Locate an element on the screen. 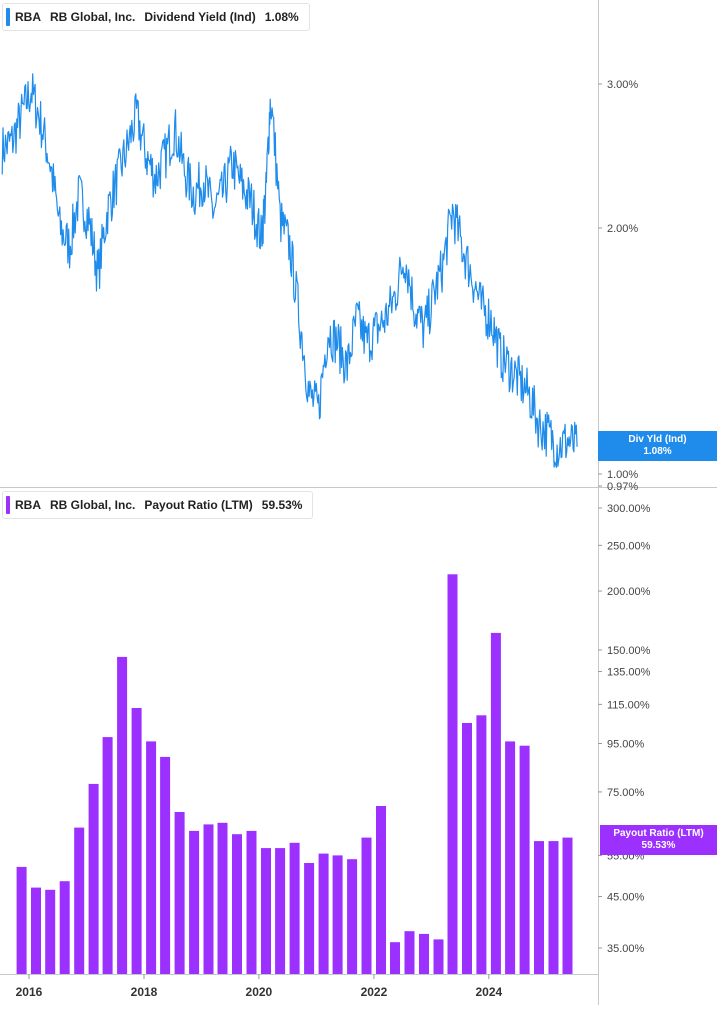 The image size is (717, 1010). legend-metric: Dividend Yield (Ind) is located at coordinates (200, 17).